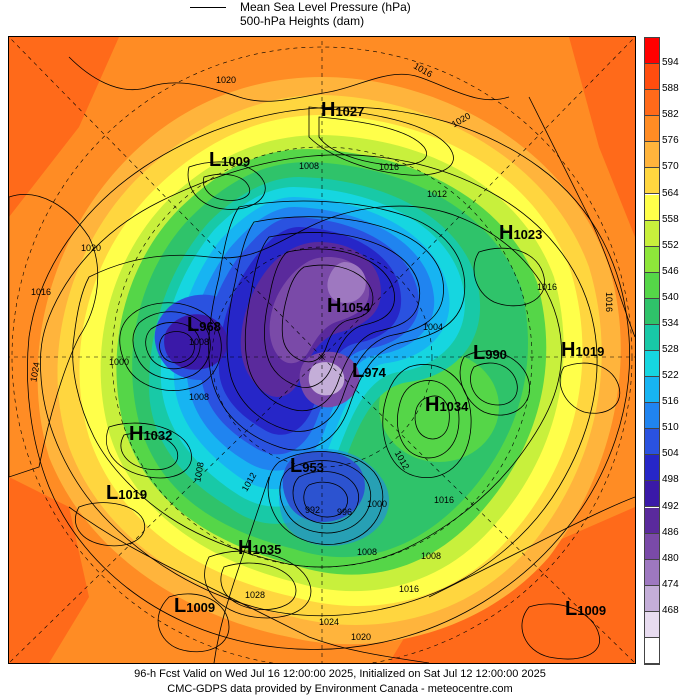  I want to click on colorbar-tick-label: 546, so click(670, 271).